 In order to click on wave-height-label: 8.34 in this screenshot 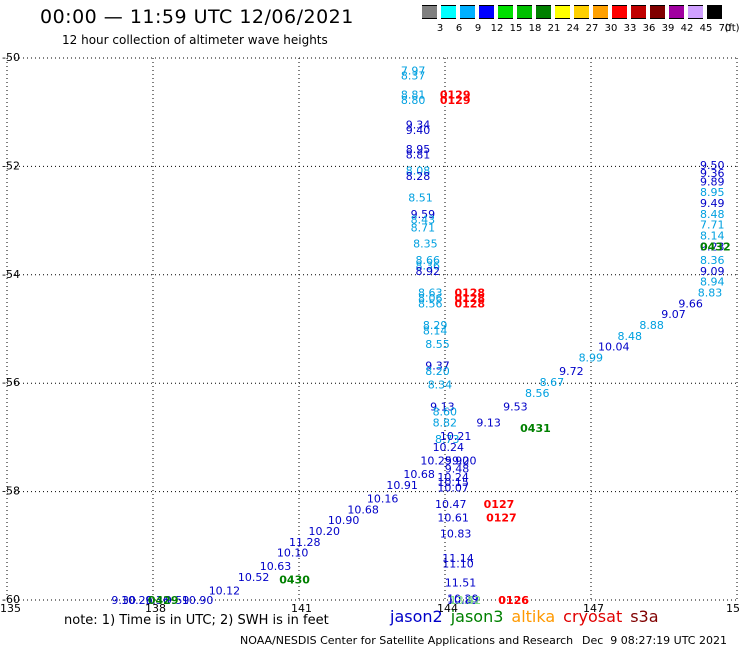, I will do `click(440, 385)`.